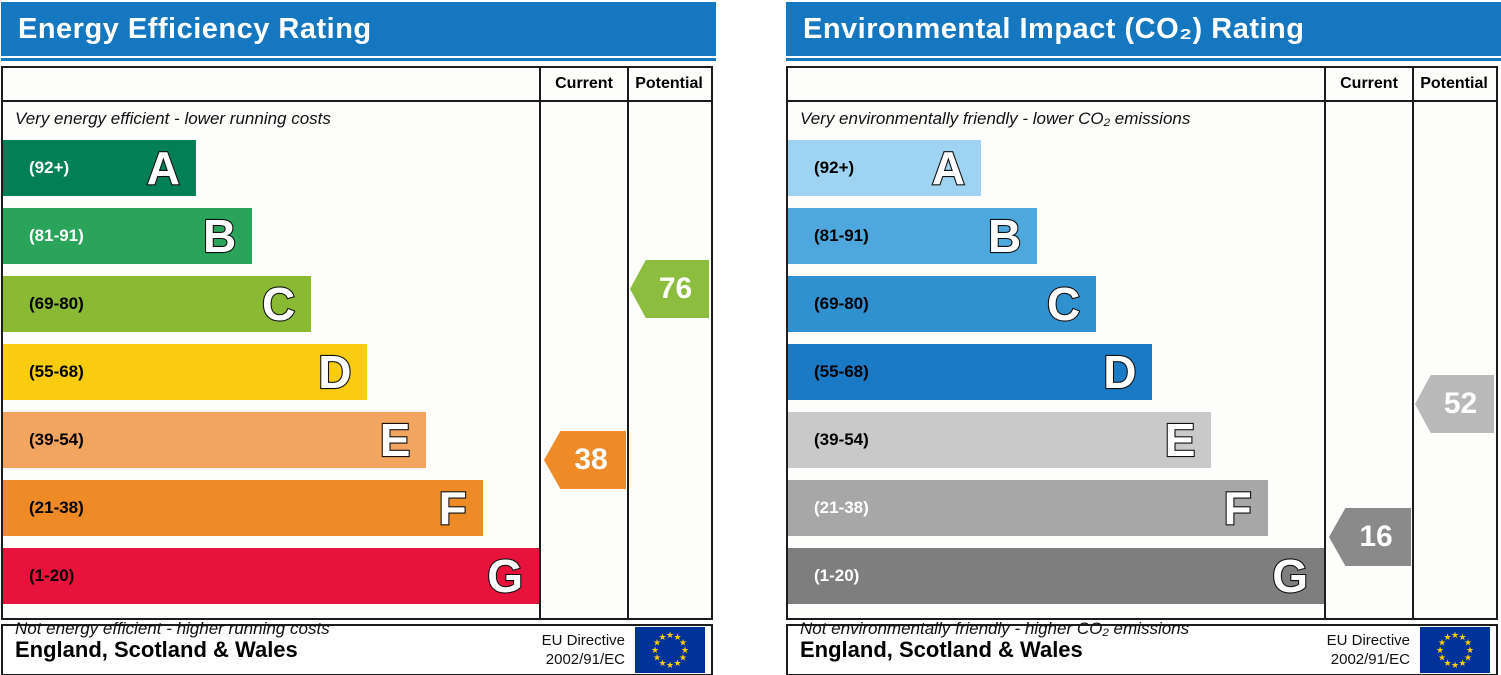 This screenshot has height=675, width=1501. What do you see at coordinates (271, 576) in the screenshot?
I see `band-bar: (1-20) G` at bounding box center [271, 576].